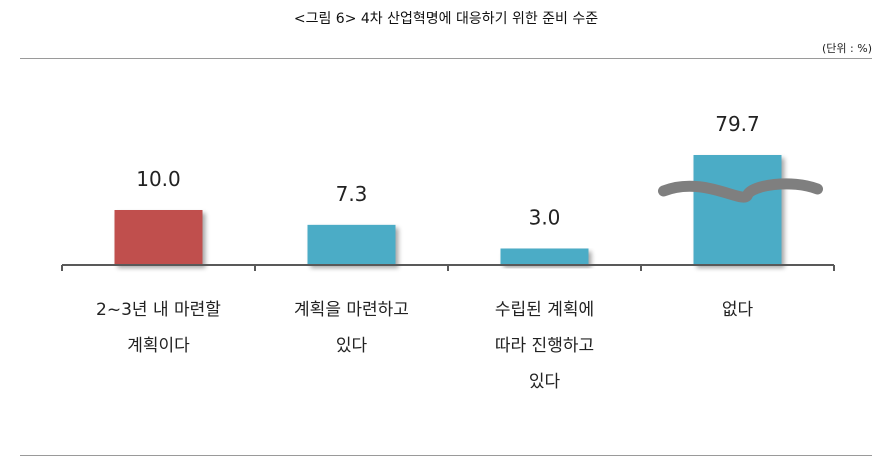 The image size is (892, 461). Describe the element at coordinates (446, 19) in the screenshot. I see `chart-title: <그림 6> 4차 산업혁명에 대응하기 위한 준비 수준` at that location.